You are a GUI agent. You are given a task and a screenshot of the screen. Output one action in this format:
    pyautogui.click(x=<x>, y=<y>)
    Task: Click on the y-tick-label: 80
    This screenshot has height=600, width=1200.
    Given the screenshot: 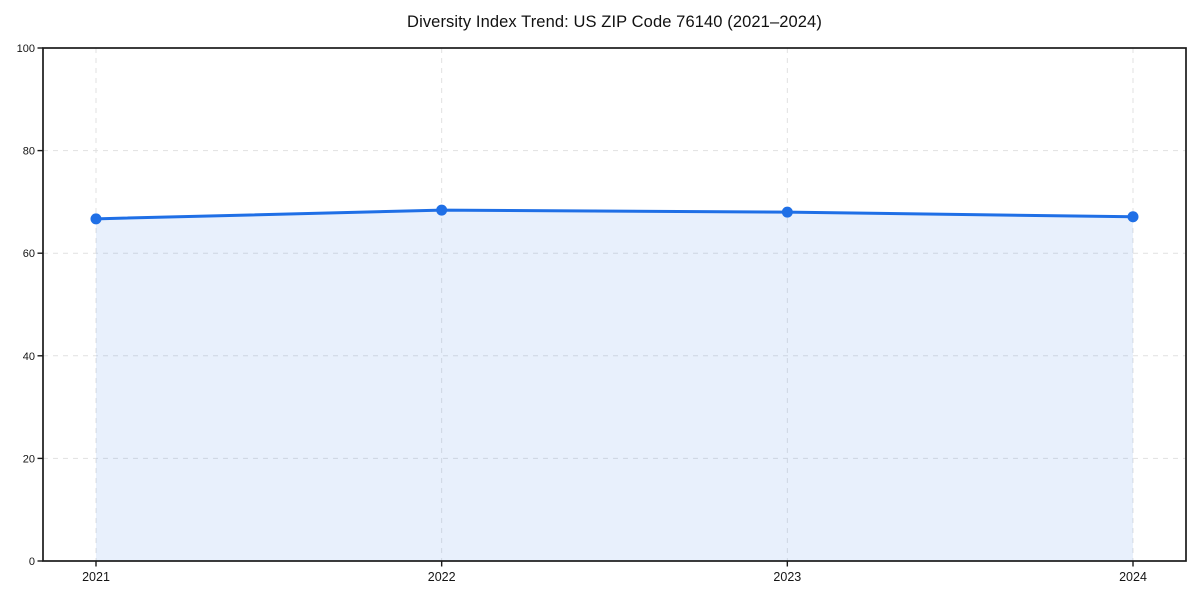 What is the action you would take?
    pyautogui.click(x=29, y=152)
    